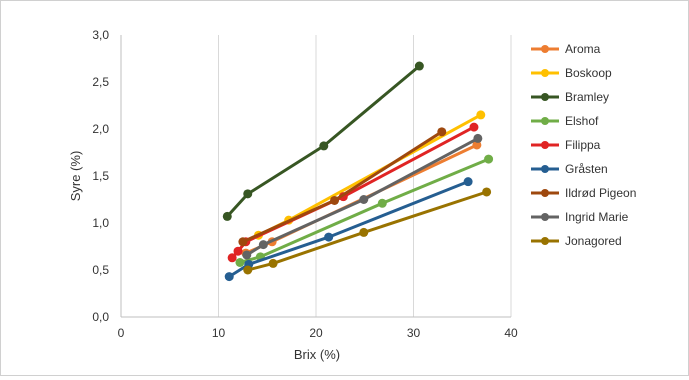 The height and width of the screenshot is (380, 689). I want to click on y-tick-label: 3,0, so click(100, 35).